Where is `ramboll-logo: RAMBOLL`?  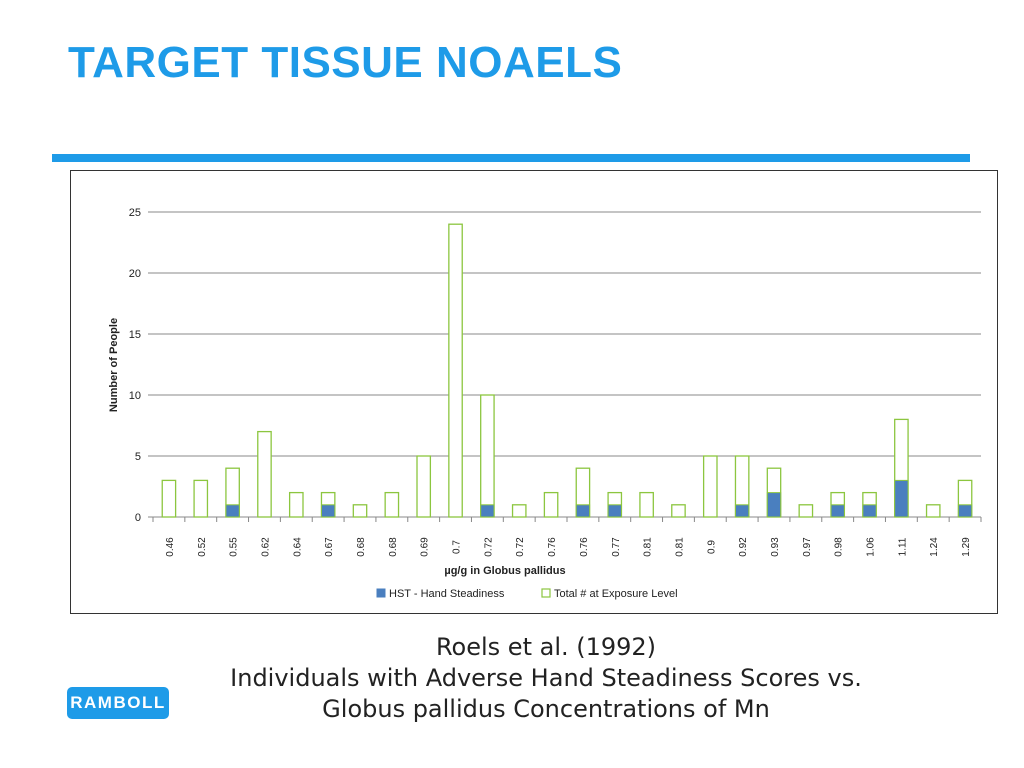 ramboll-logo: RAMBOLL is located at coordinates (118, 703).